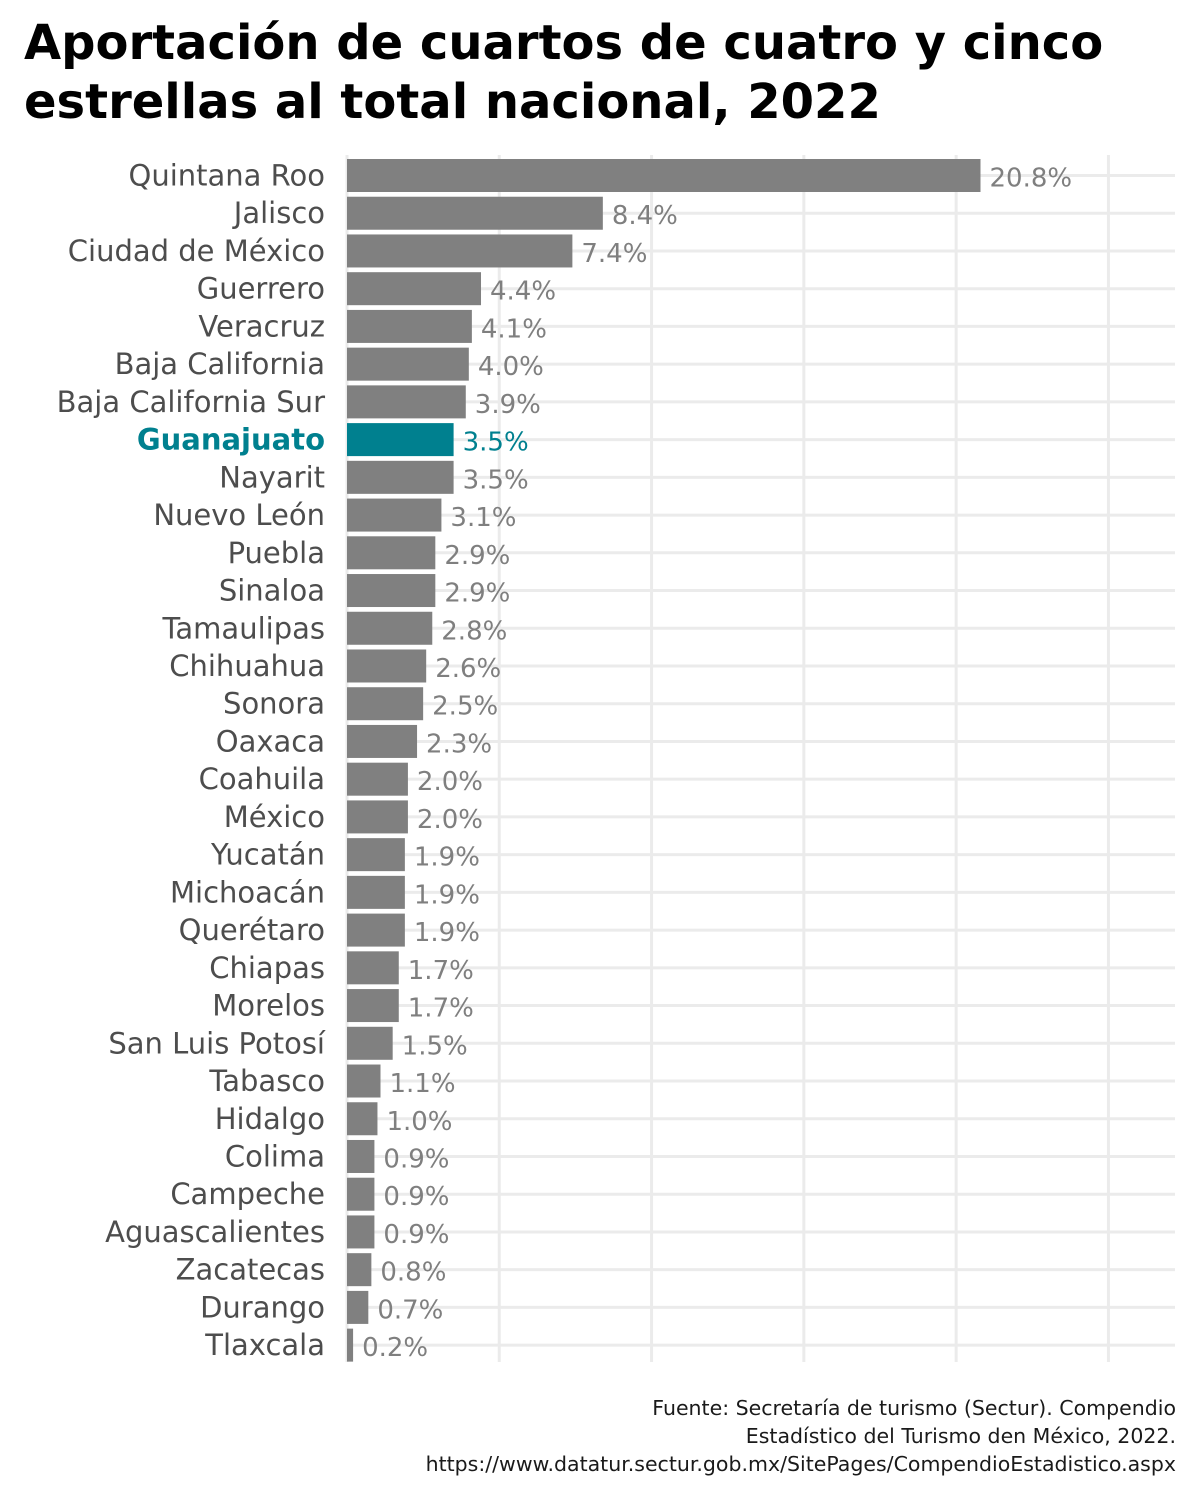  I want to click on category-label: Tlaxcala, so click(264, 1345).